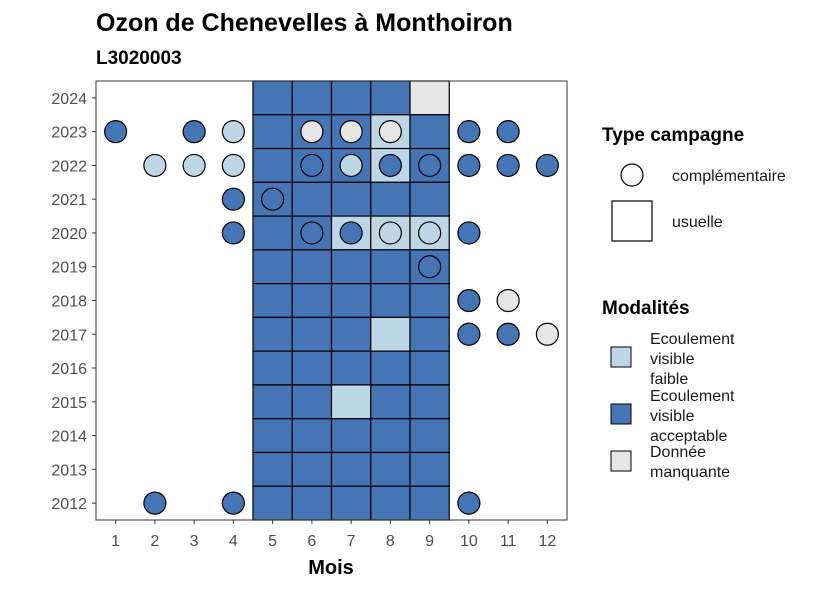 The width and height of the screenshot is (826, 590). Describe the element at coordinates (632, 175) in the screenshot. I see `legend-circle-key` at that location.